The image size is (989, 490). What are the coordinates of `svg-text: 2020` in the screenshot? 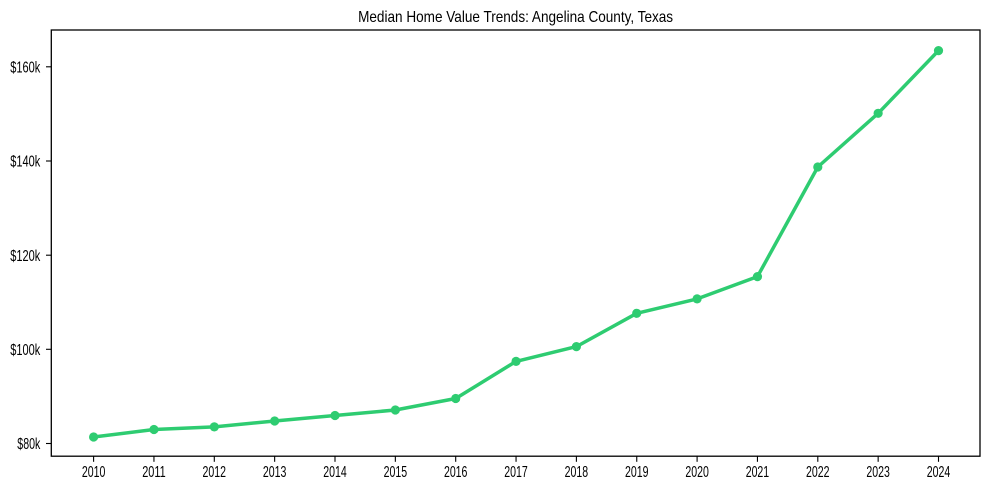 It's located at (697, 472).